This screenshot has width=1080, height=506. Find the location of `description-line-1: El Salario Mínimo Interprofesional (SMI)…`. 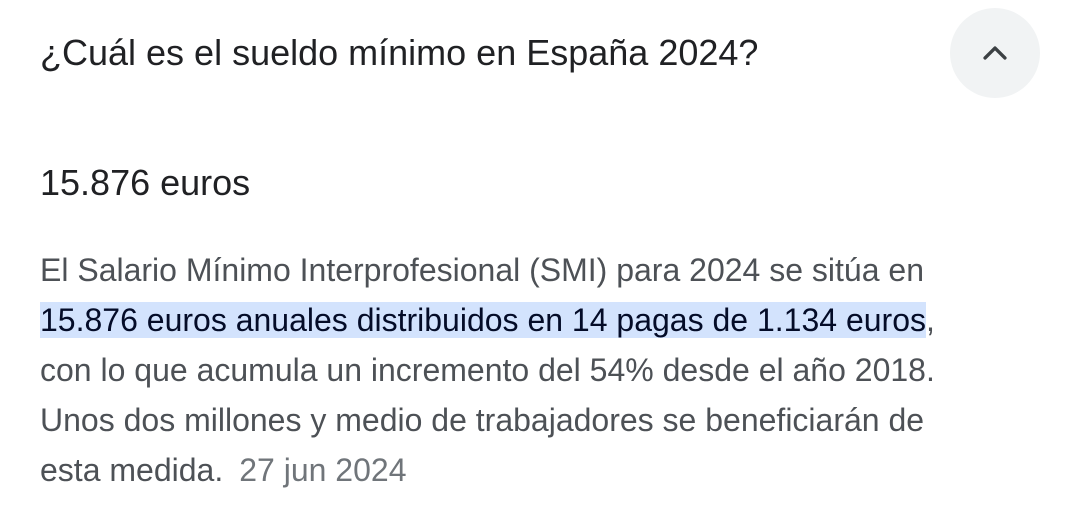

description-line-1: El Salario Mínimo Interprofesional (SMI)… is located at coordinates (482, 270).